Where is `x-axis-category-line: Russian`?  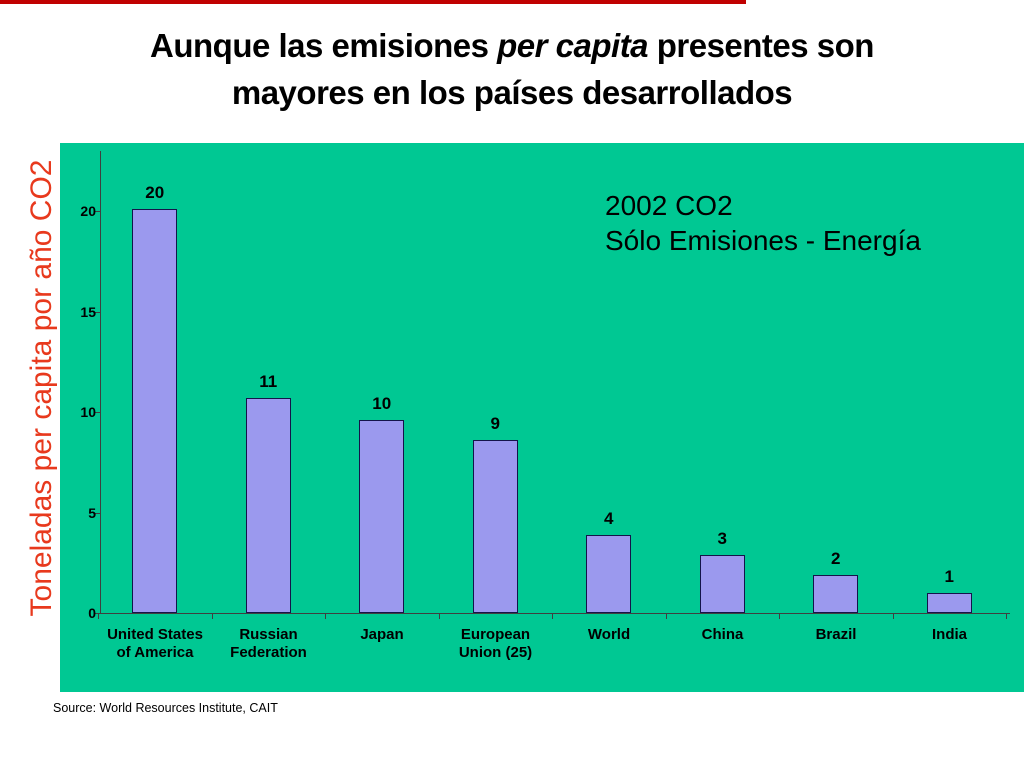 x-axis-category-line: Russian is located at coordinates (268, 634).